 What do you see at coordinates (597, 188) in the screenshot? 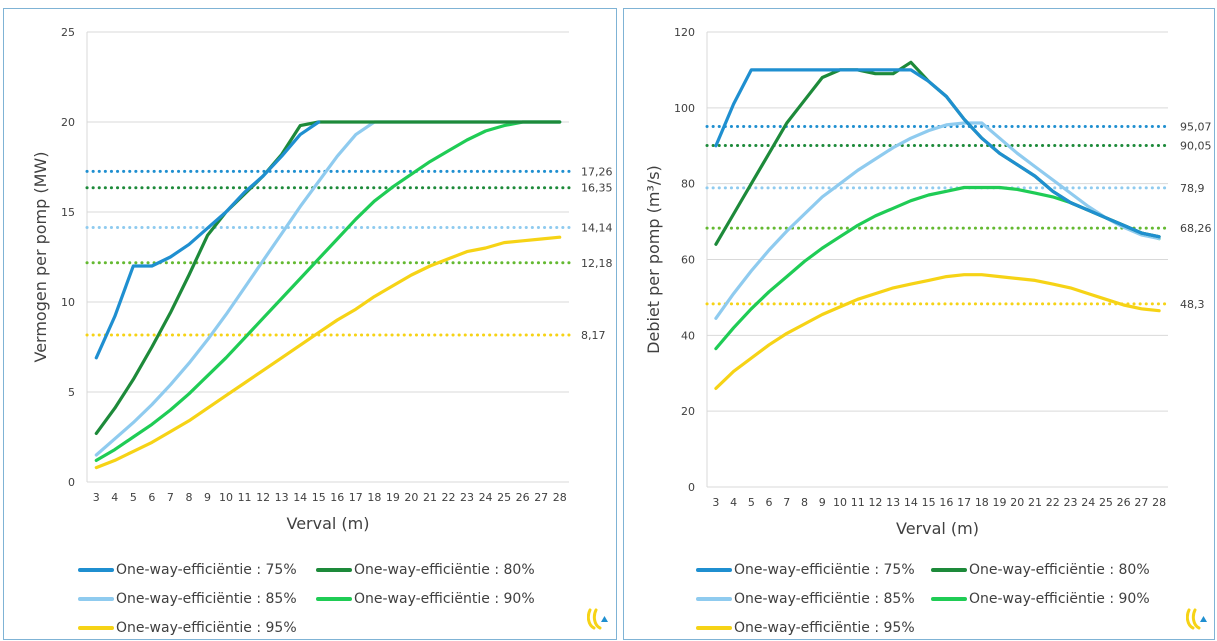
I see `reference-label: 16,35` at bounding box center [597, 188].